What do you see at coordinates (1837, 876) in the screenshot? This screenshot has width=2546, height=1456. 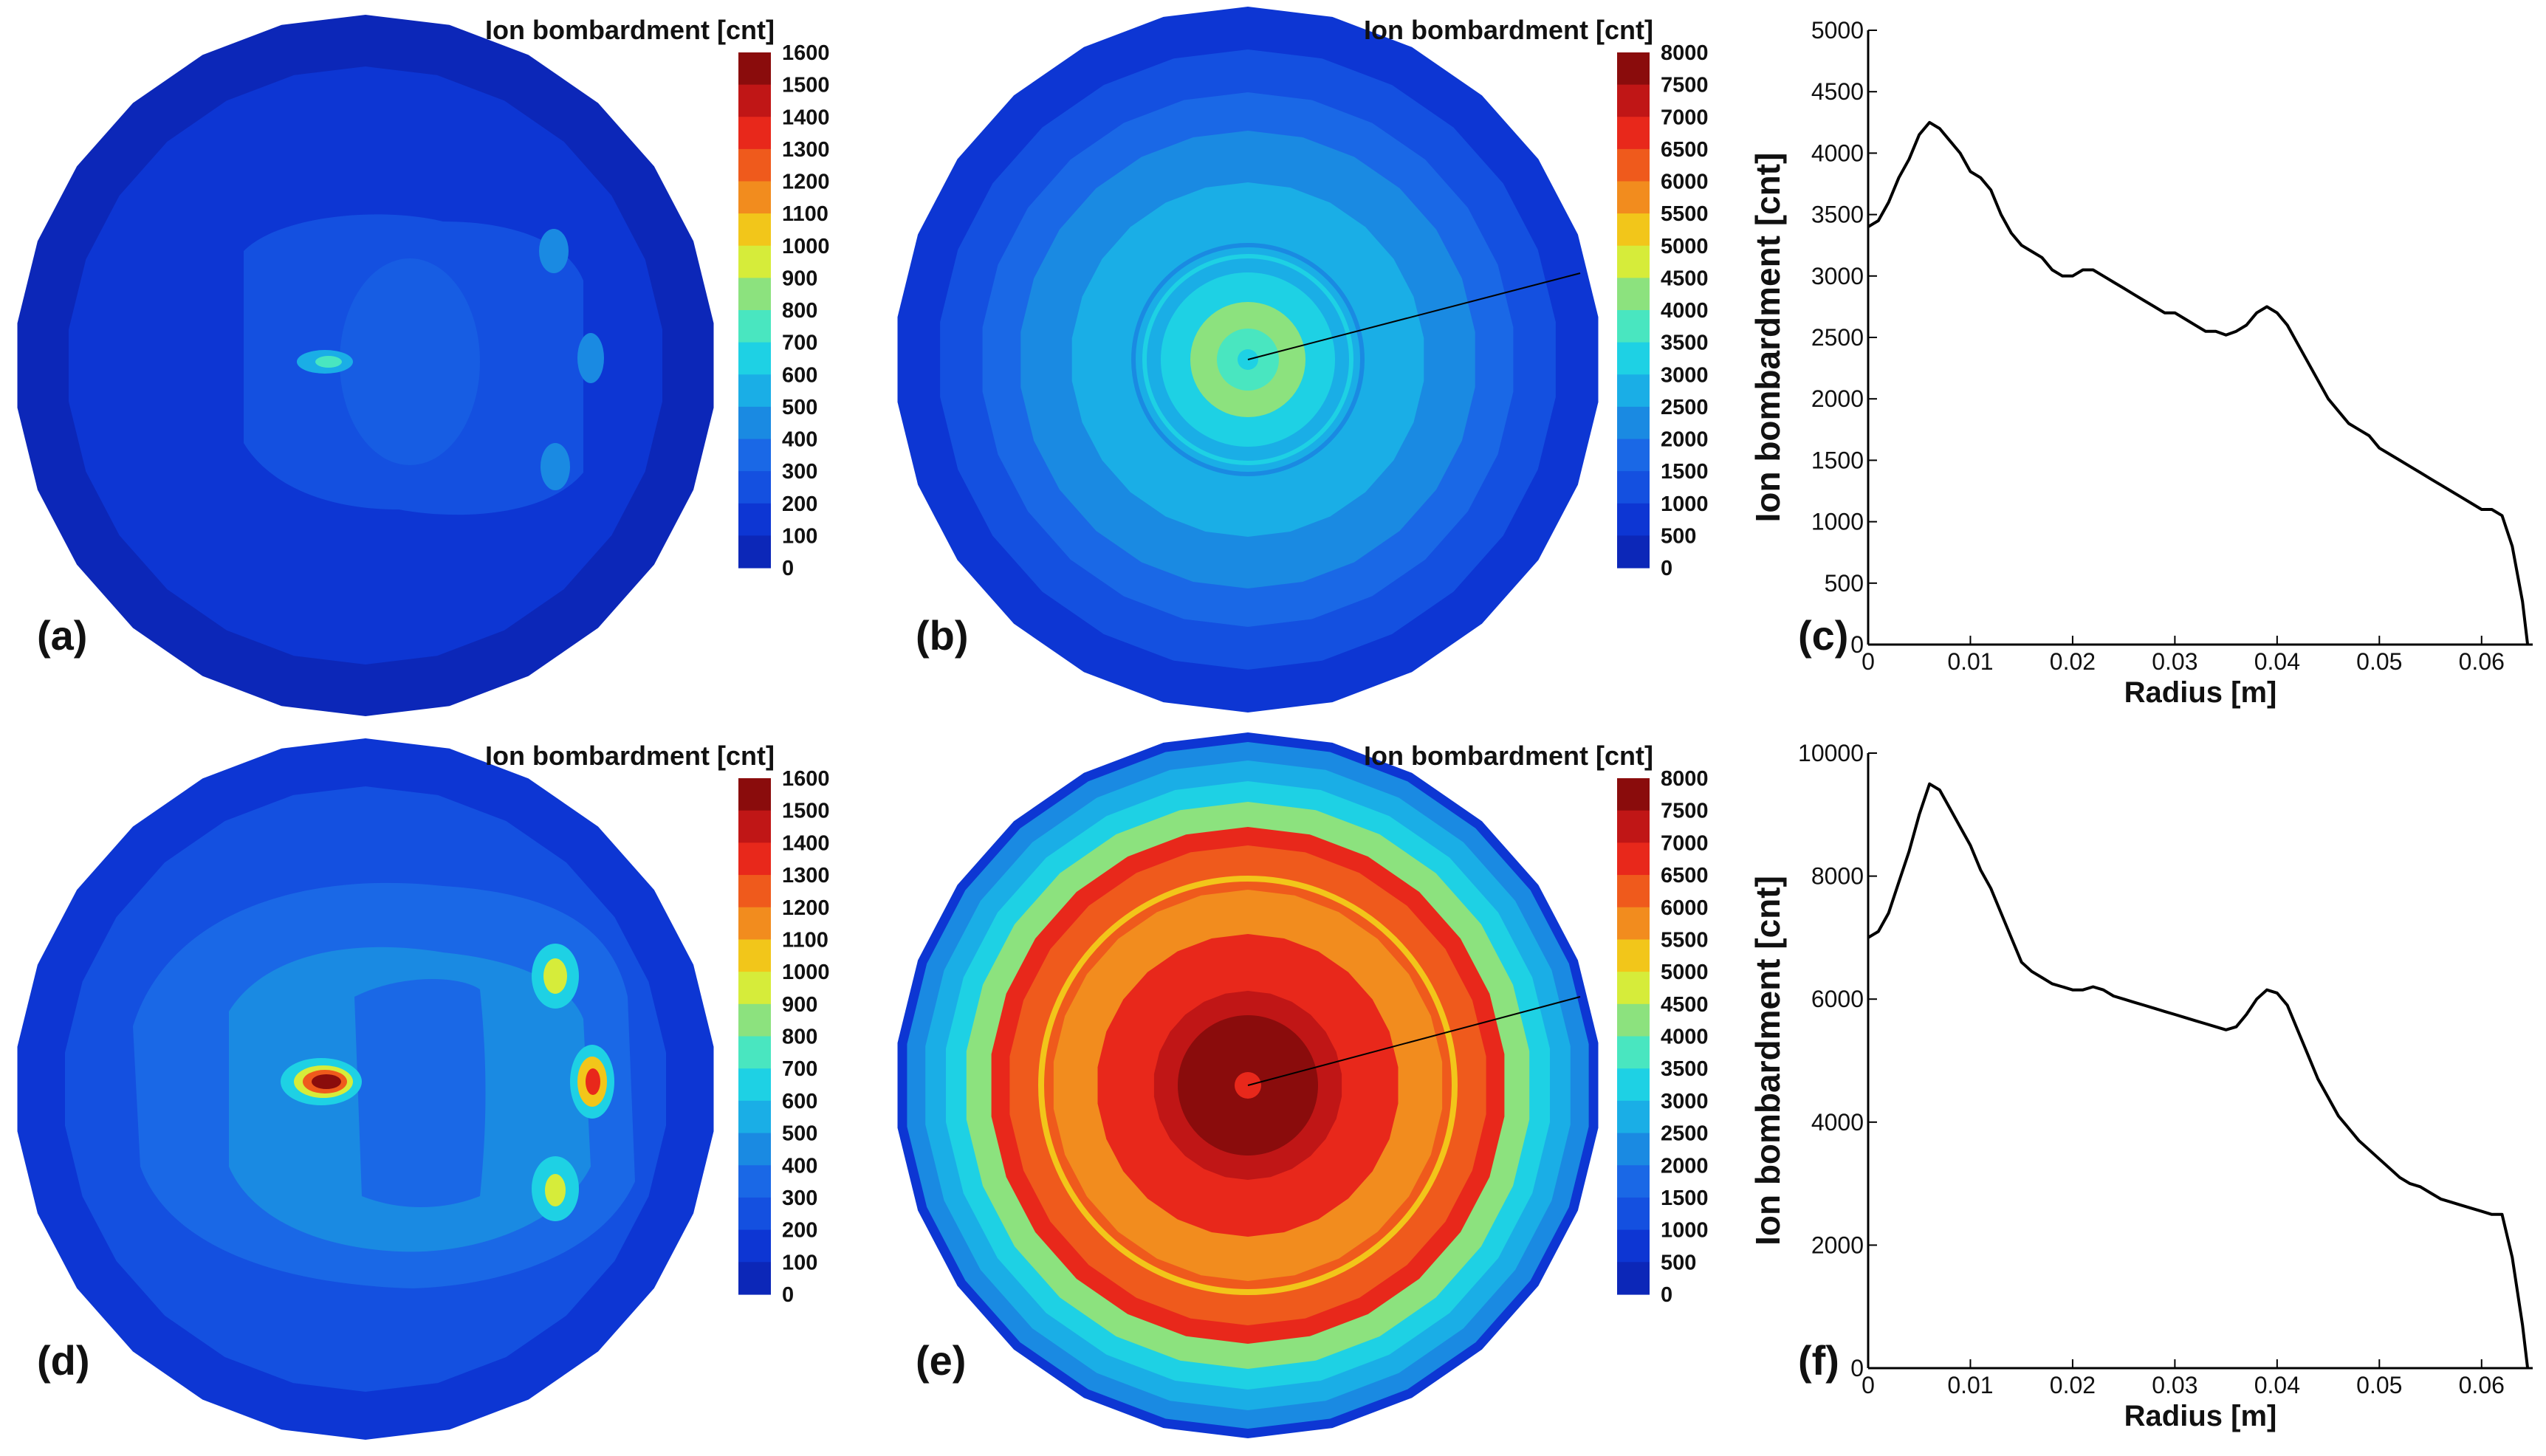 I see `y-tick-label: 8000` at bounding box center [1837, 876].